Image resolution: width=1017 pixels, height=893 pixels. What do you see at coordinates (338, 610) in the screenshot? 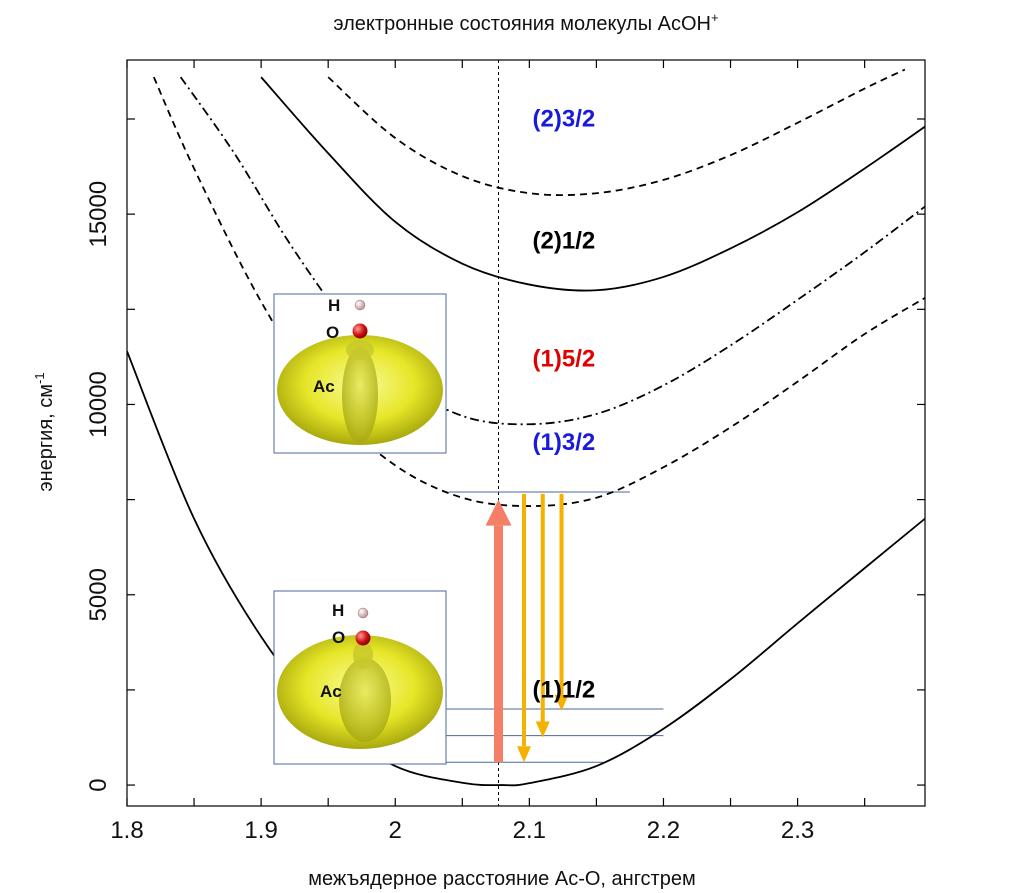
I see `inset-lower-h-label: H` at bounding box center [338, 610].